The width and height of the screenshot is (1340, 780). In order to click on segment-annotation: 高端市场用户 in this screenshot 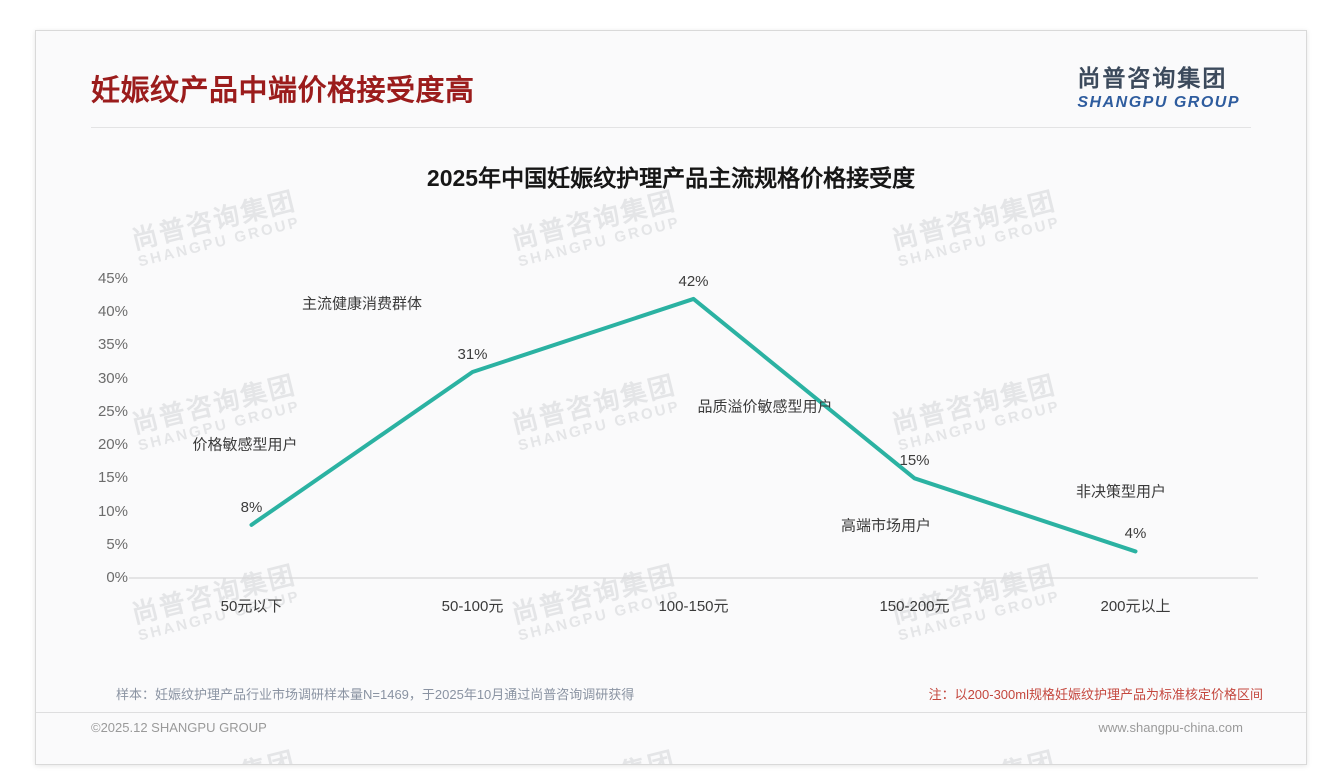, I will do `click(886, 526)`.